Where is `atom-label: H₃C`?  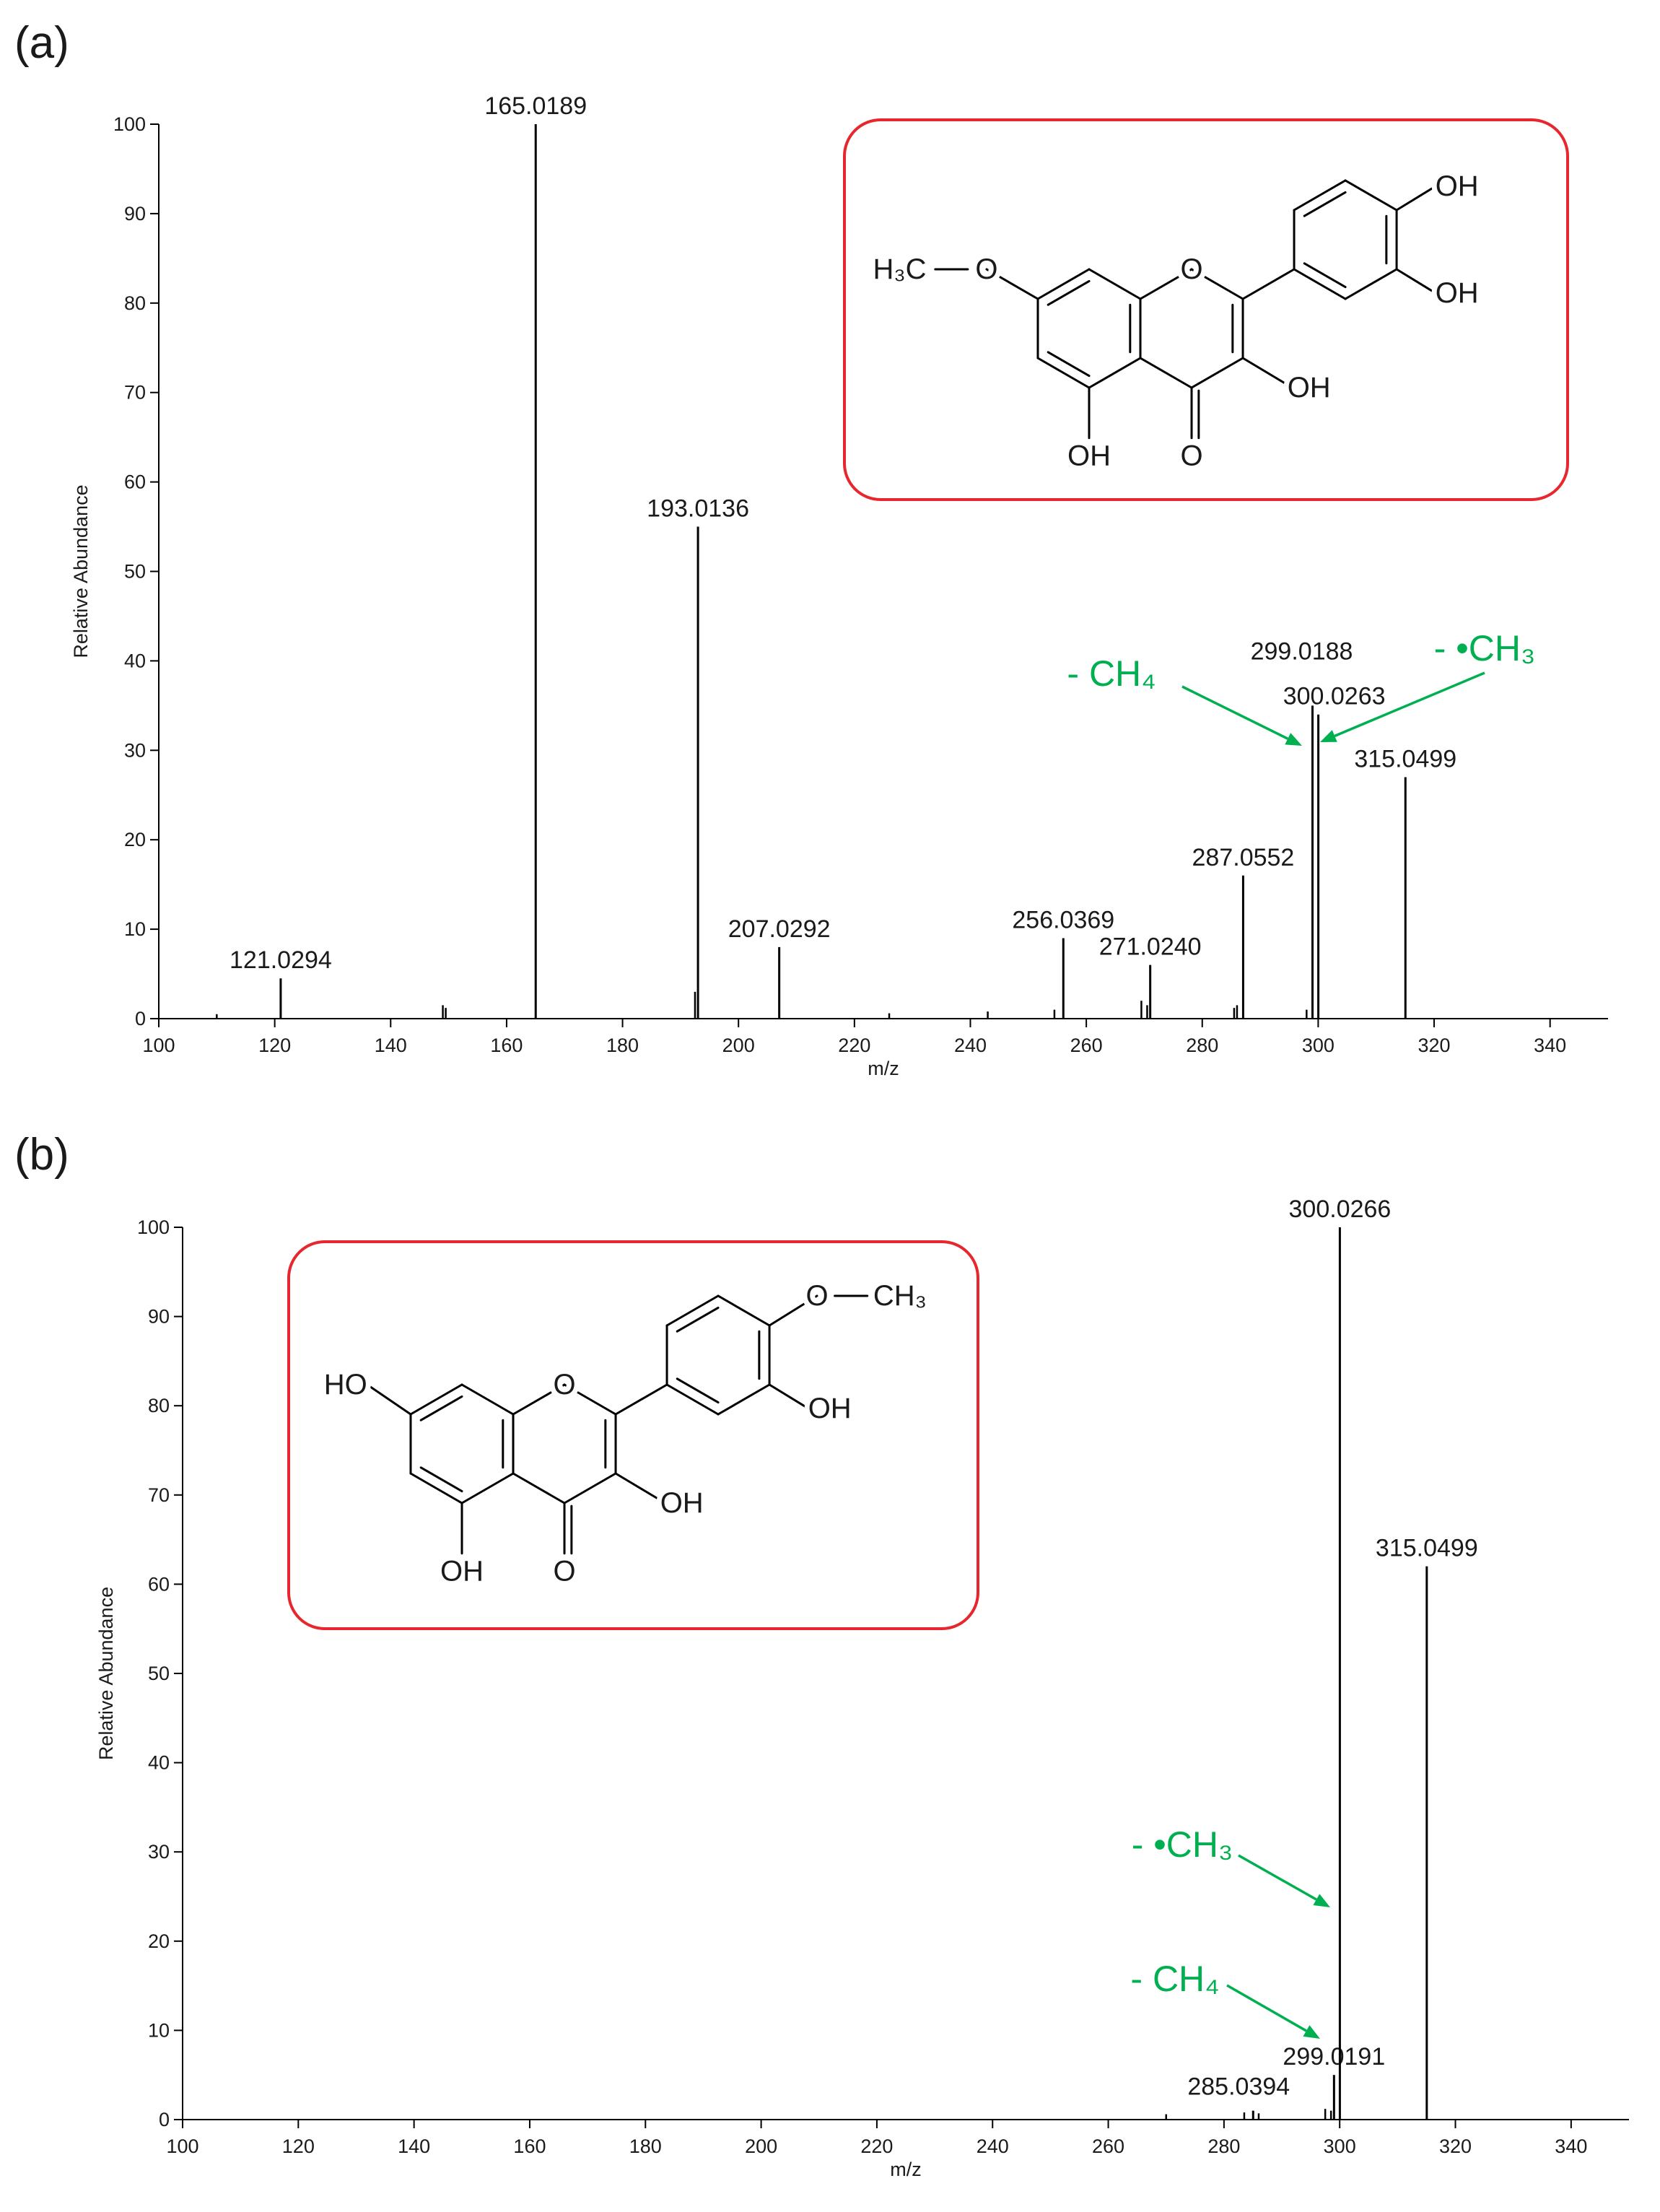 atom-label: H₃C is located at coordinates (899, 269).